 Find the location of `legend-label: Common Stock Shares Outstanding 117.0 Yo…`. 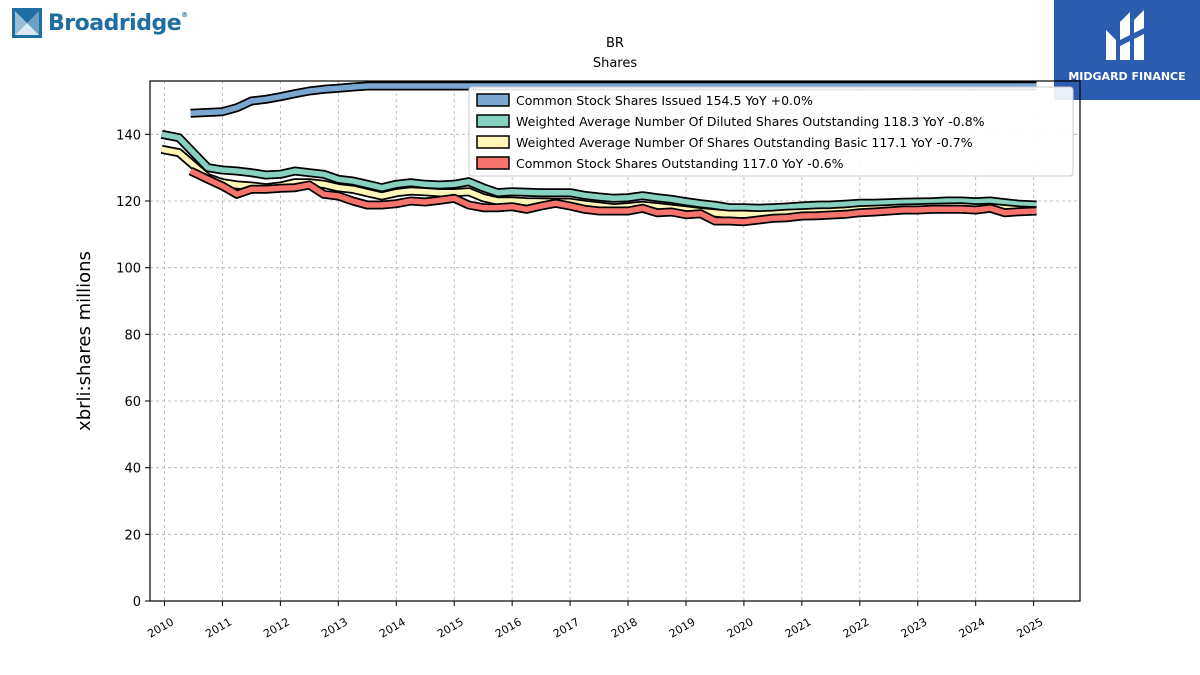

legend-label: Common Stock Shares Outstanding 117.0 Yo… is located at coordinates (680, 163).